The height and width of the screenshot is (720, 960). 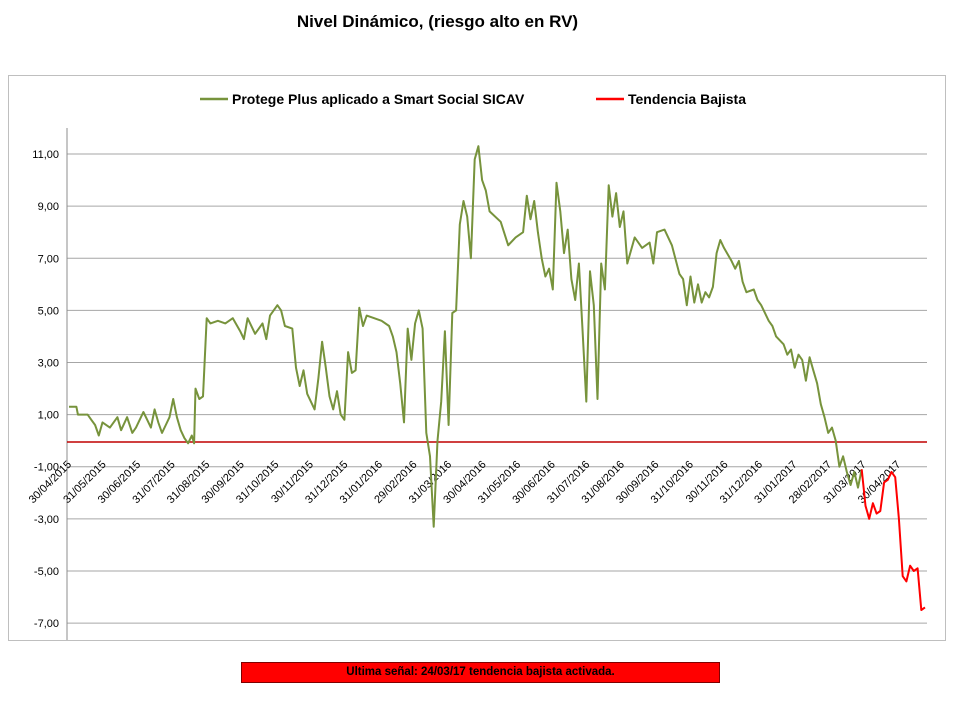 I want to click on y-tick-label: 9,00, so click(x=48, y=207).